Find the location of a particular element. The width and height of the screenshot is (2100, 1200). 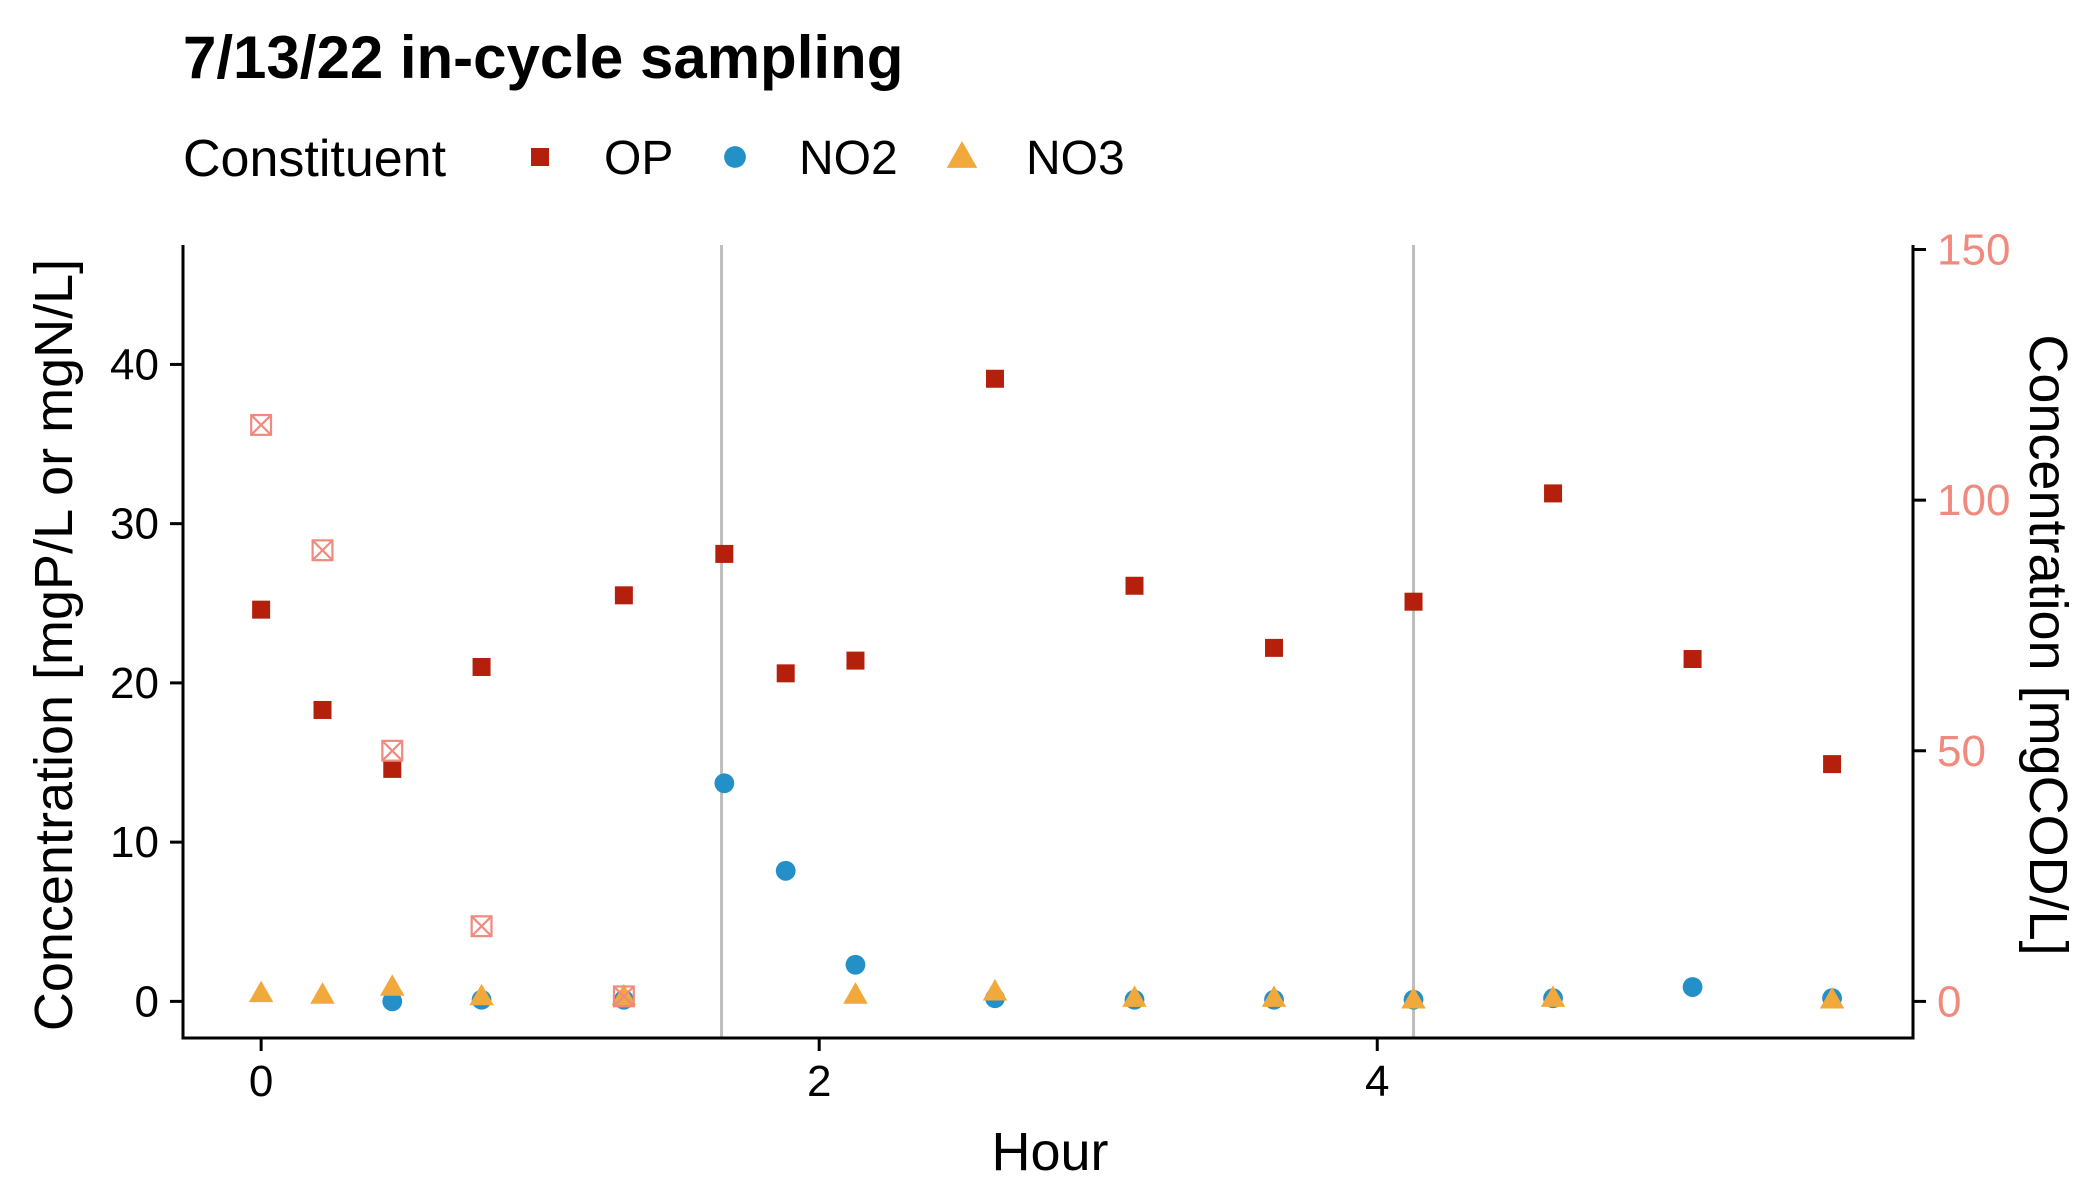

y2-tick-label: 0 is located at coordinates (1949, 1001).